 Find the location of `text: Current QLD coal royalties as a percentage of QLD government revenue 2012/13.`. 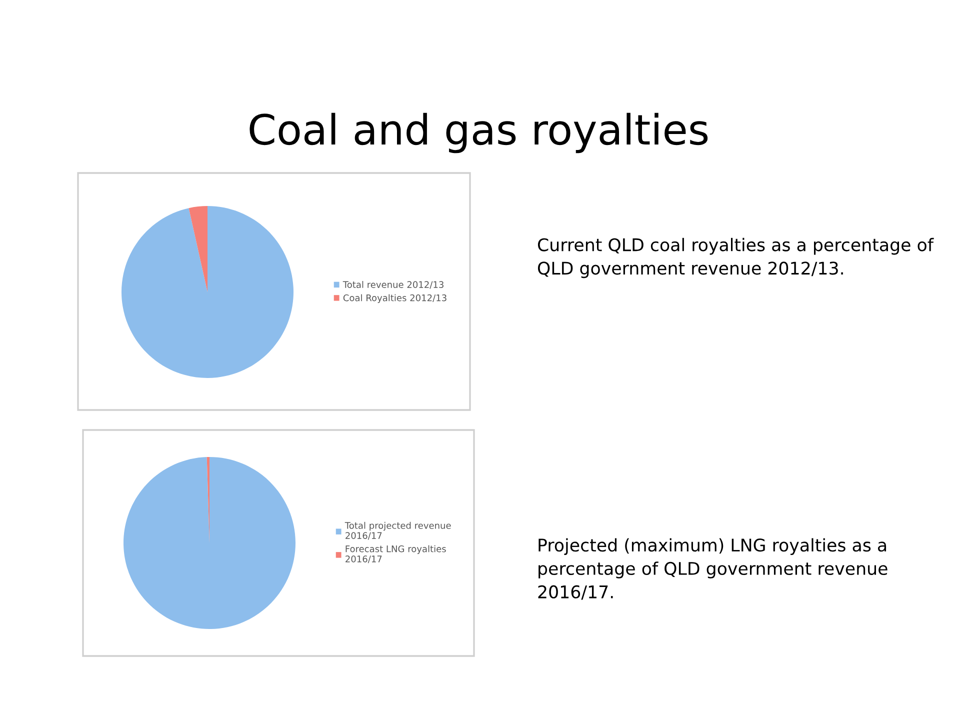

text: Current QLD coal royalties as a percentage of QLD government revenue 2012/13. is located at coordinates (736, 258).